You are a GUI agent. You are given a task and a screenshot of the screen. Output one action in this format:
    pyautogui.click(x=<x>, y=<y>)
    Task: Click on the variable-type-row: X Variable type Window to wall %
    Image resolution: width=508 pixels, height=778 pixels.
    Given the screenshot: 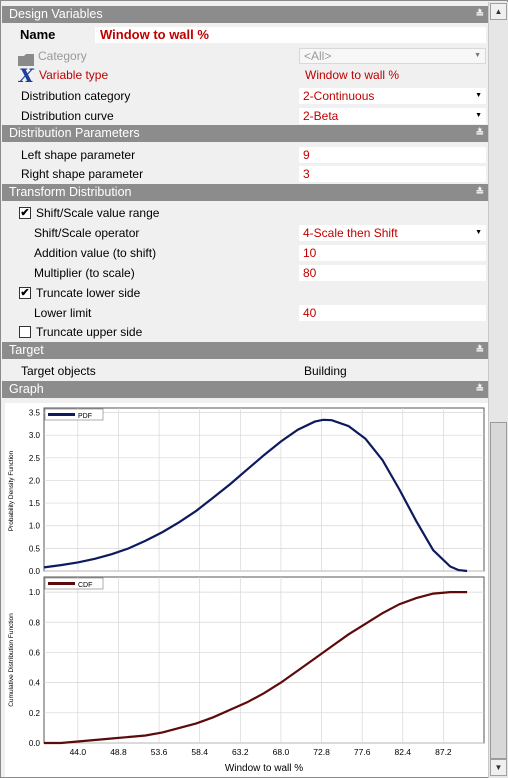 What is the action you would take?
    pyautogui.click(x=245, y=76)
    